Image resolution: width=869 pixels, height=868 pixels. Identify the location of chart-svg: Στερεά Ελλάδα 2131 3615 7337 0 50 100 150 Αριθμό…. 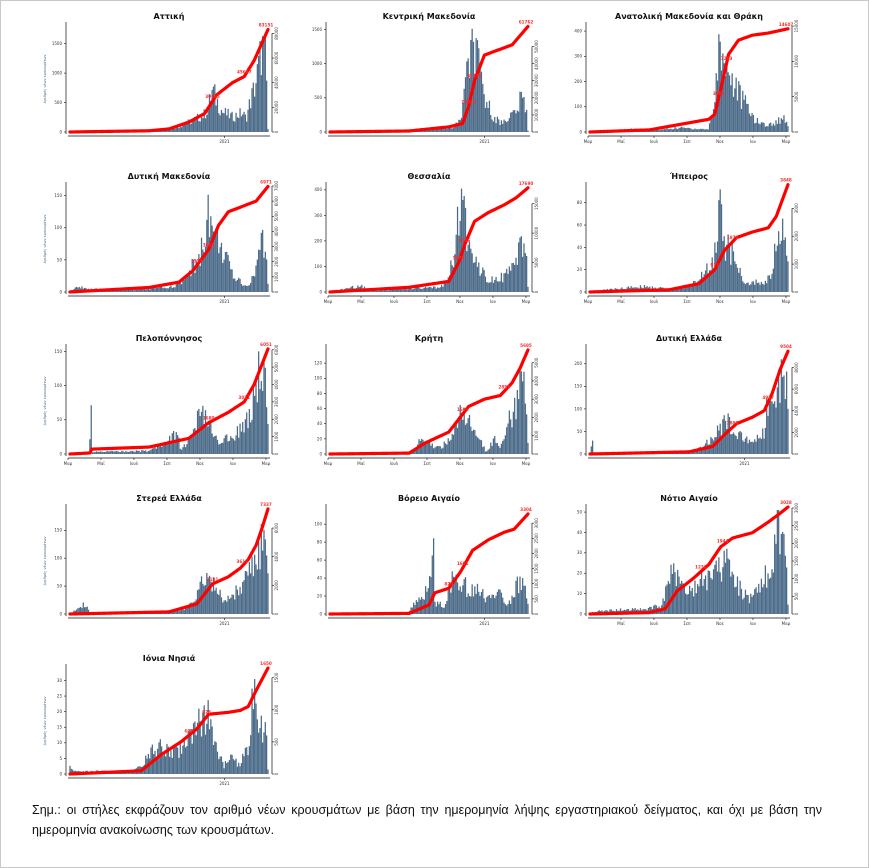
(161, 560).